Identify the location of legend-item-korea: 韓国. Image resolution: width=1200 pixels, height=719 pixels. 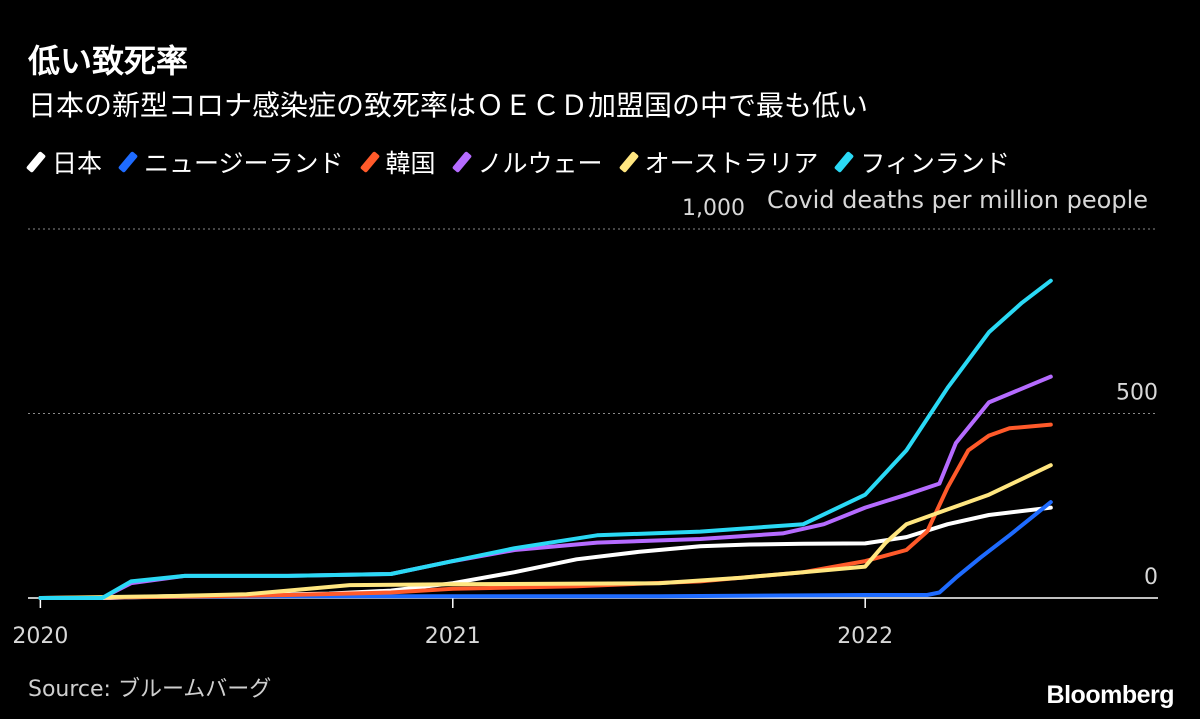
(397, 162).